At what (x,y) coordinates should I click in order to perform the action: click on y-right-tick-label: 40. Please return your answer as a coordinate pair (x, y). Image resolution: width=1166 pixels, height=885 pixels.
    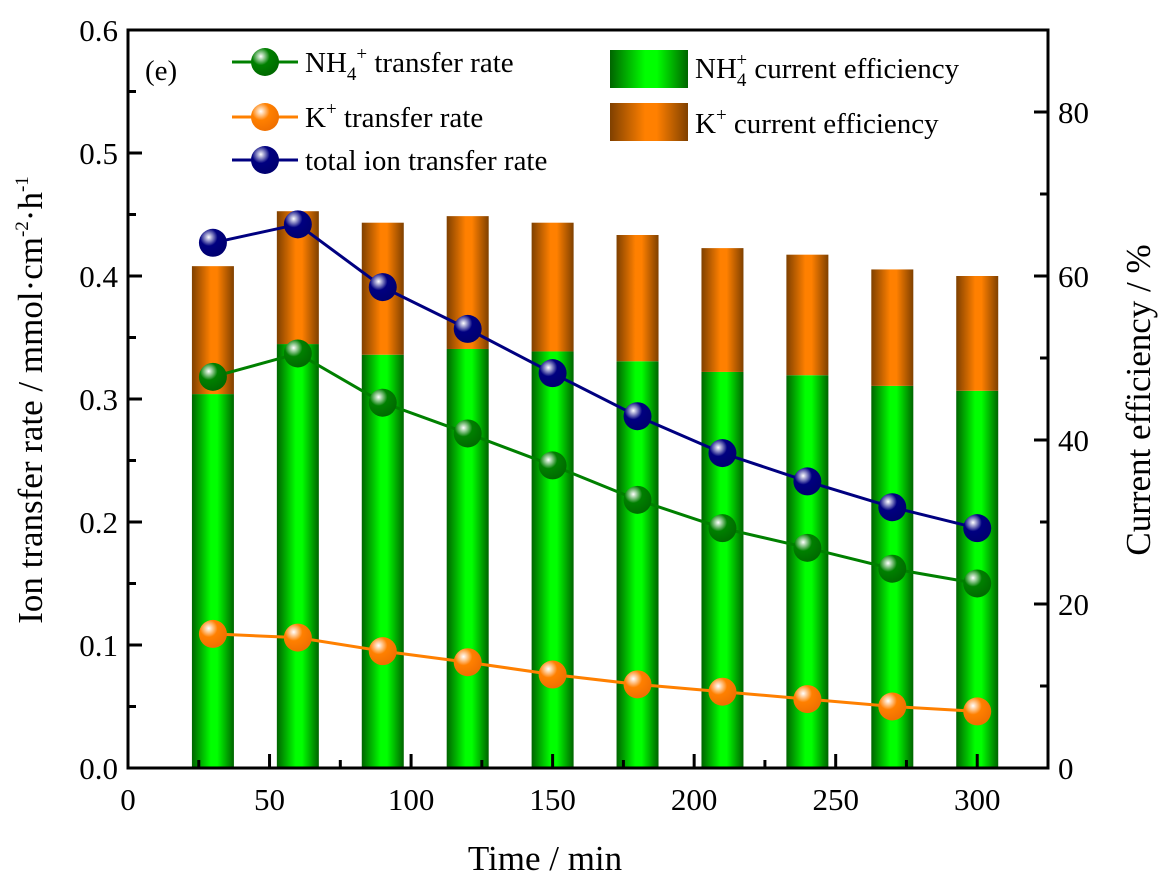
    Looking at the image, I should click on (1073, 440).